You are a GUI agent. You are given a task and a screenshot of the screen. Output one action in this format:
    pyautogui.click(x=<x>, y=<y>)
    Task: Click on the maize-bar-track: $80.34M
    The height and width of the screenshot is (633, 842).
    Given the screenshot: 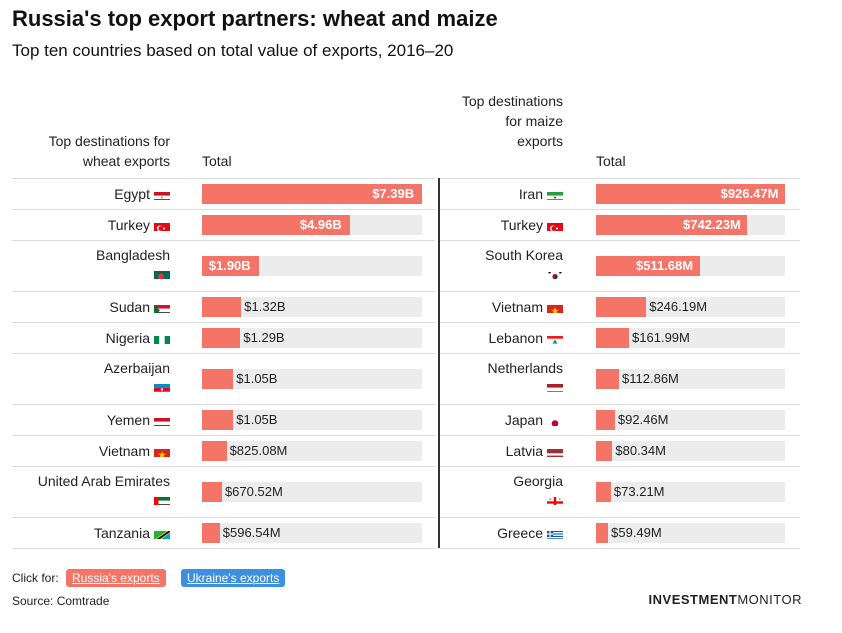 What is the action you would take?
    pyautogui.click(x=690, y=450)
    